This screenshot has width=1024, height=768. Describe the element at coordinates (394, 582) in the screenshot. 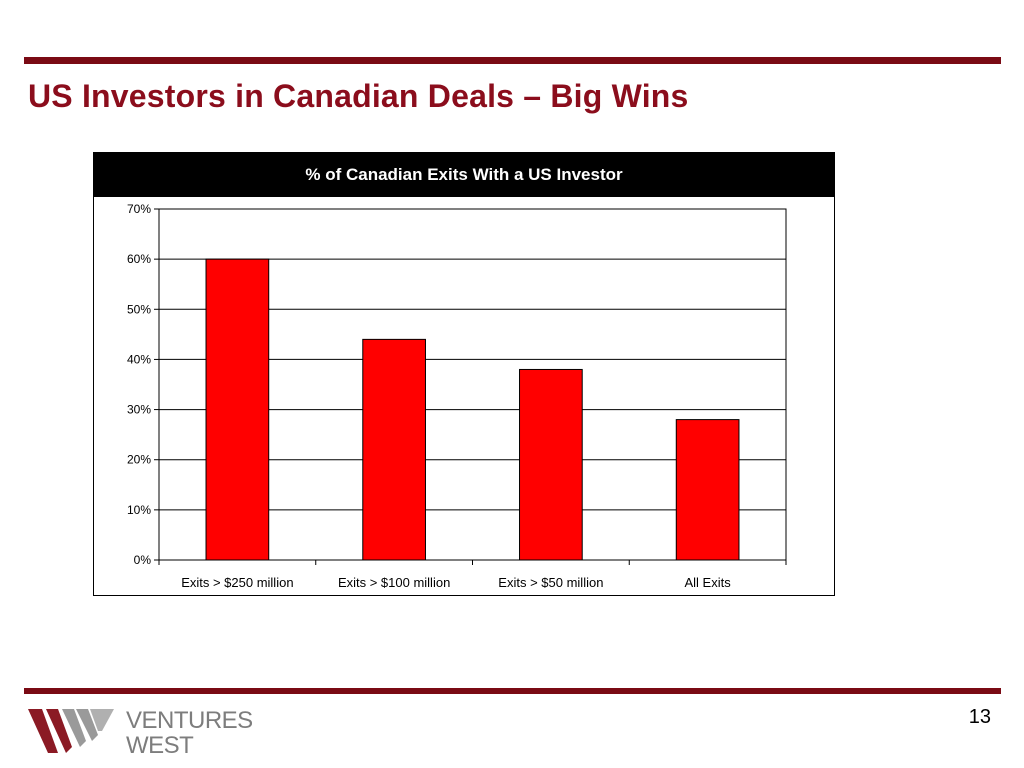

I see `x-tick-label: Exits > $100 million` at that location.